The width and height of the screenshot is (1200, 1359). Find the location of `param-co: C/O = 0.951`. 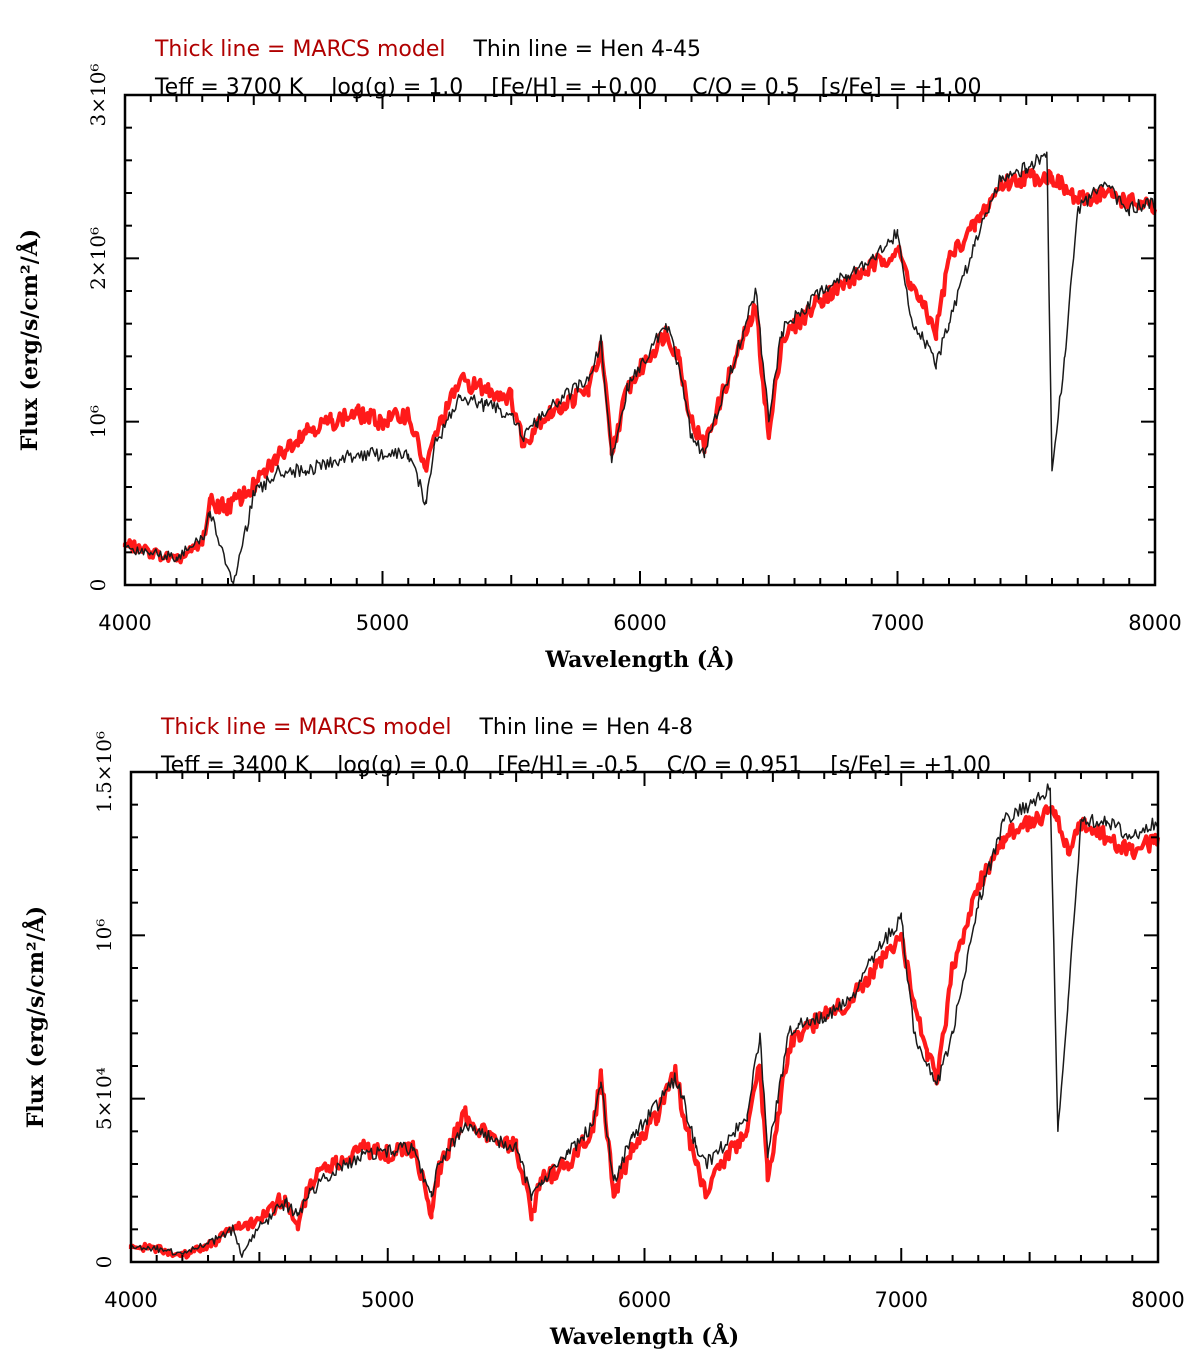

param-co: C/O = 0.951 is located at coordinates (734, 765).